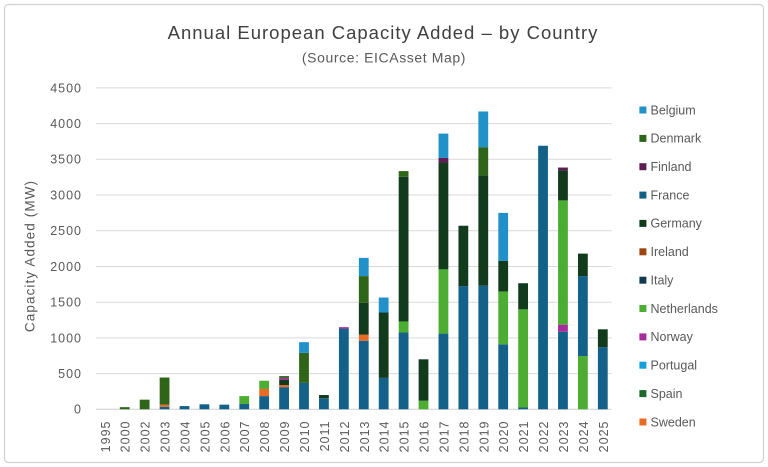 The height and width of the screenshot is (467, 768). What do you see at coordinates (365, 437) in the screenshot?
I see `svg-text: 2013` at bounding box center [365, 437].